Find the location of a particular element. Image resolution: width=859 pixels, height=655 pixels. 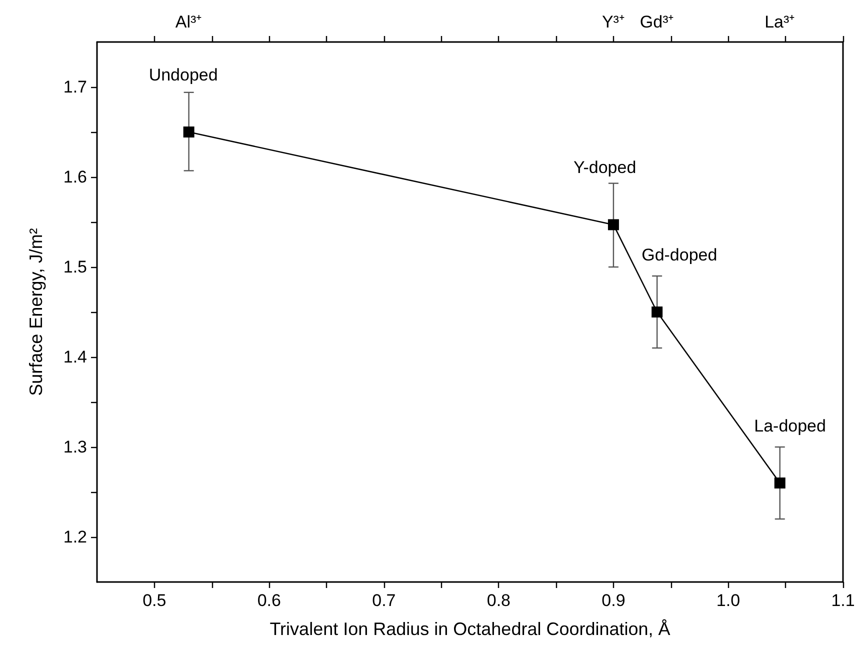

annotation: Y-doped is located at coordinates (604, 168).